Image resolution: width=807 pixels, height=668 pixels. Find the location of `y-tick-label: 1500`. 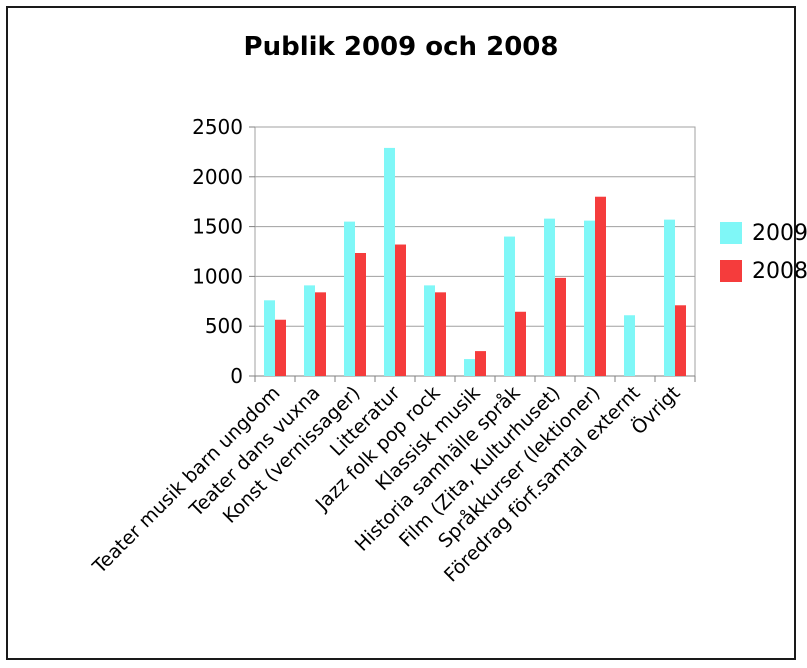

y-tick-label: 1500 is located at coordinates (217, 227).